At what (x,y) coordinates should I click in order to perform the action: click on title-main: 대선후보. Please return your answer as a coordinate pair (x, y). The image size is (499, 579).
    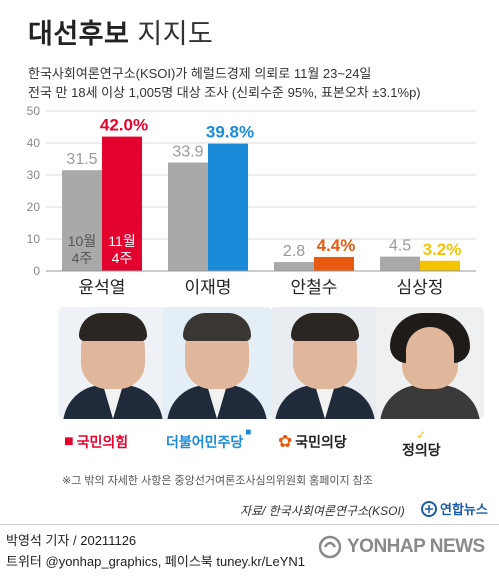
    Looking at the image, I should click on (79, 34).